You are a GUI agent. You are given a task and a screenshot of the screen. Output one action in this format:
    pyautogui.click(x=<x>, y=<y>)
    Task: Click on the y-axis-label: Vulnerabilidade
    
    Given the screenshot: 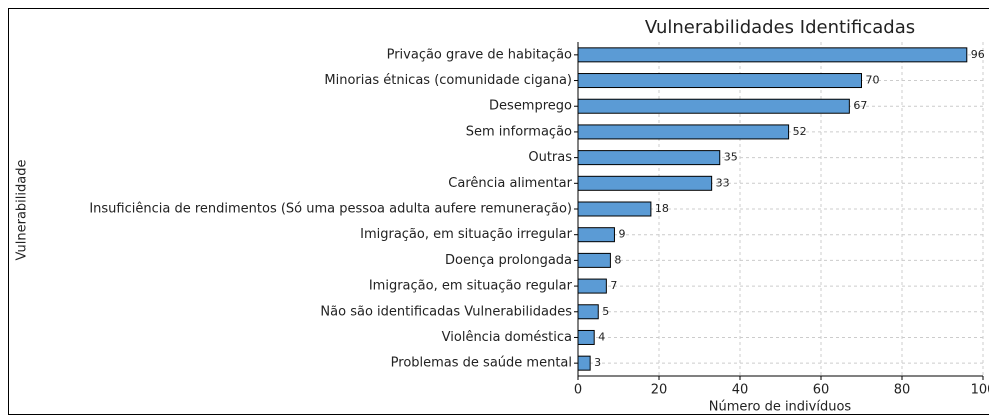 What is the action you would take?
    pyautogui.click(x=22, y=210)
    